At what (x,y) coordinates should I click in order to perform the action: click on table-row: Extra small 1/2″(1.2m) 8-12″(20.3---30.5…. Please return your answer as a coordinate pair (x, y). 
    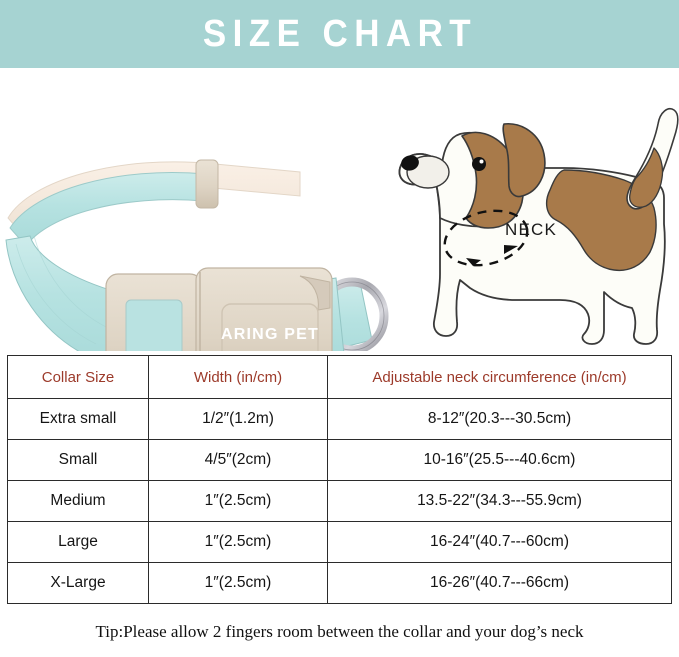
    Looking at the image, I should click on (339, 419).